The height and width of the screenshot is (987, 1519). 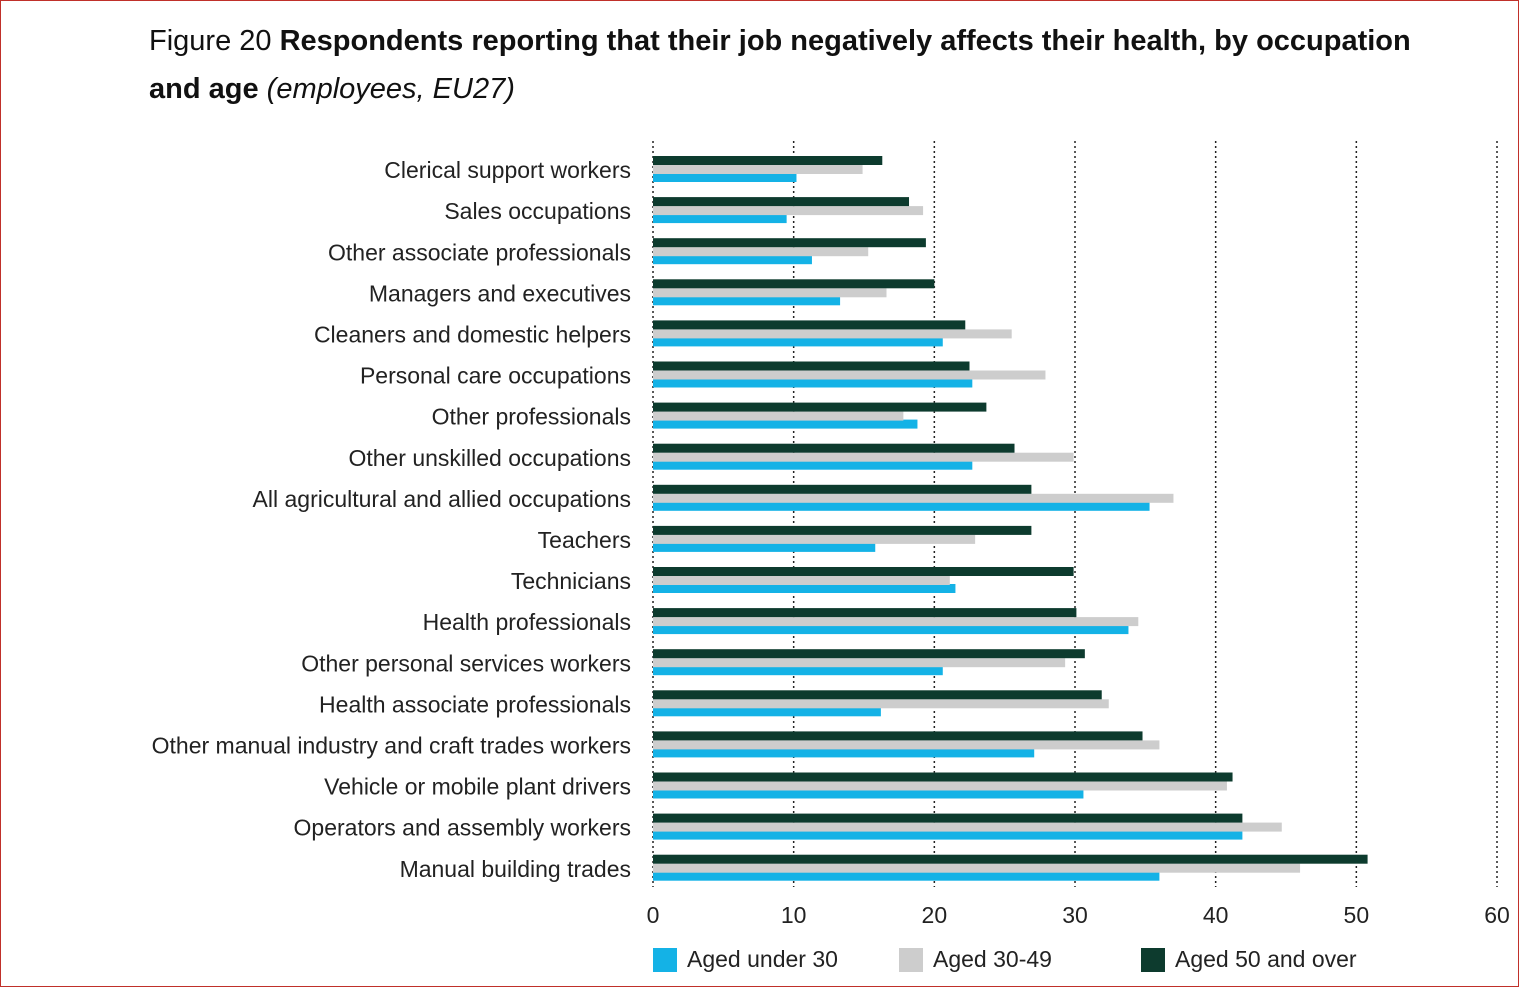 I want to click on y-tick-label: Vehicle or mobile plant drivers, so click(x=477, y=787).